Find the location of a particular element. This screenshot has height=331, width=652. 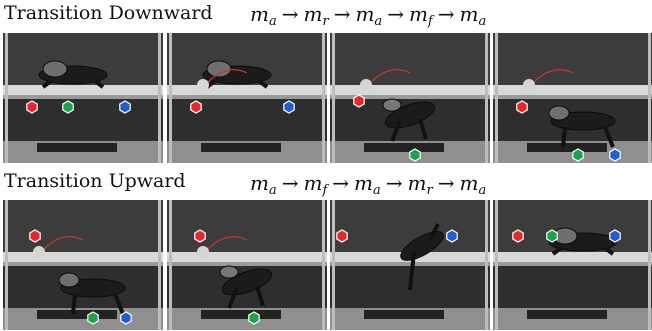

heading-transition-upward: Transition Upward is located at coordinates (95, 181).